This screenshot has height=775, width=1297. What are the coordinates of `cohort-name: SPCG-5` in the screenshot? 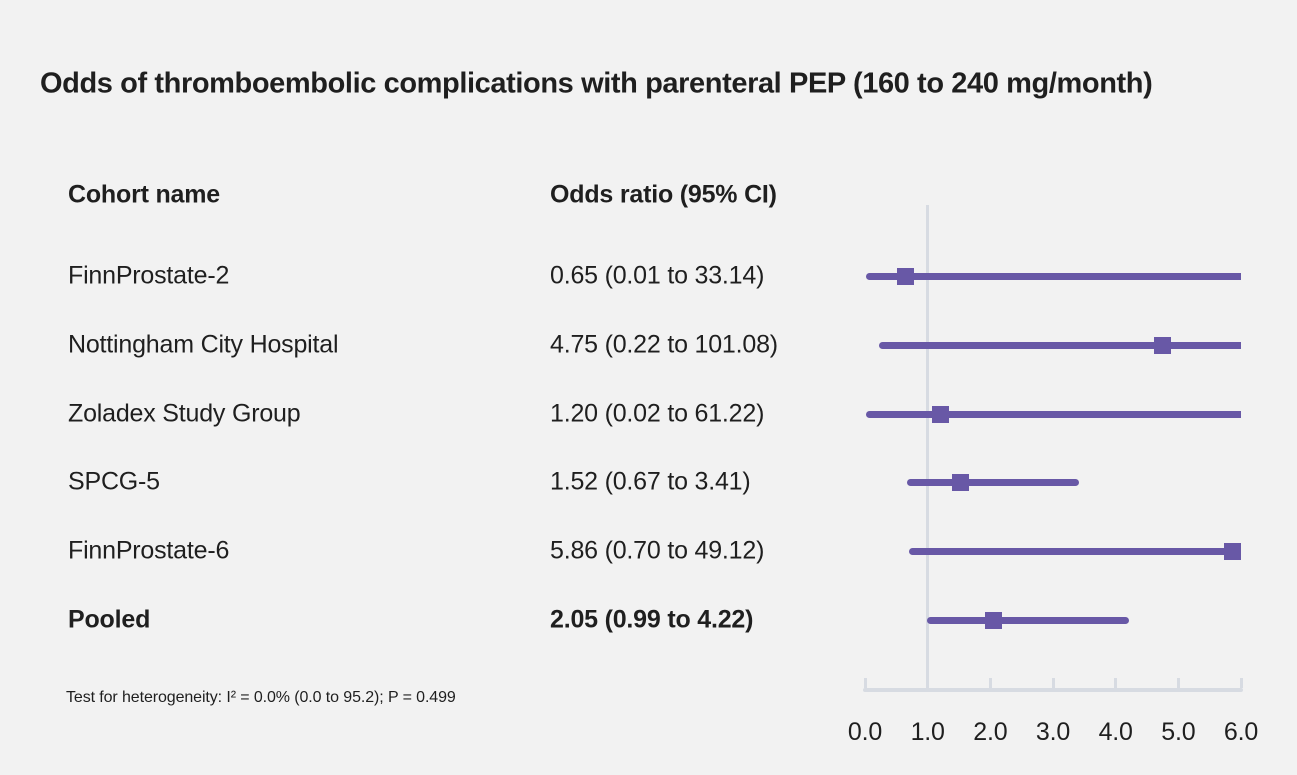 It's located at (114, 481).